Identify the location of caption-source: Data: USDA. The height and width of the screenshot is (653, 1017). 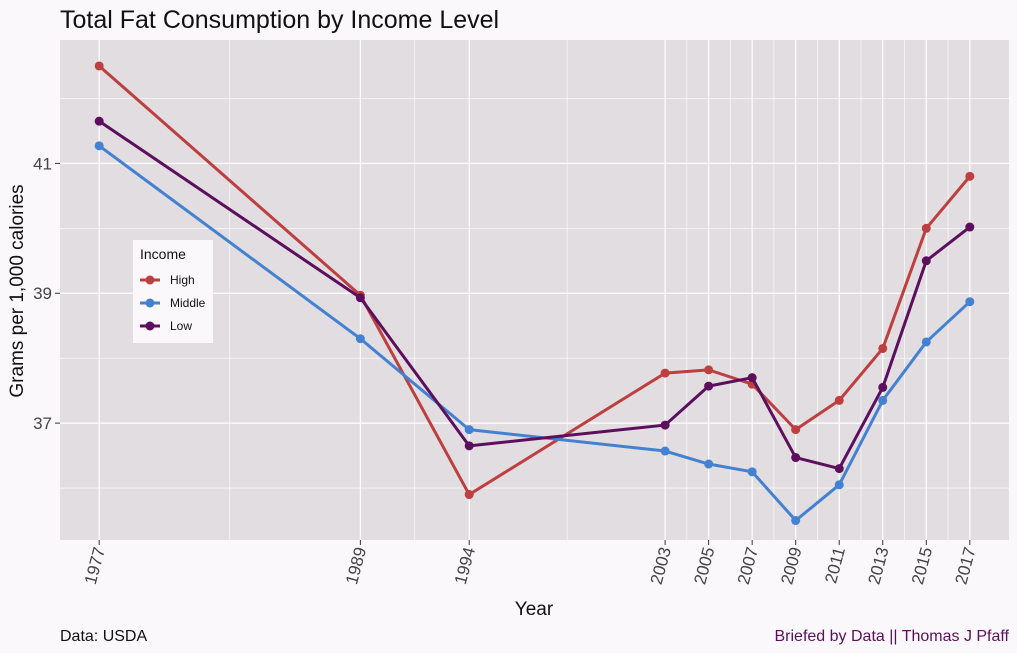
(103, 636).